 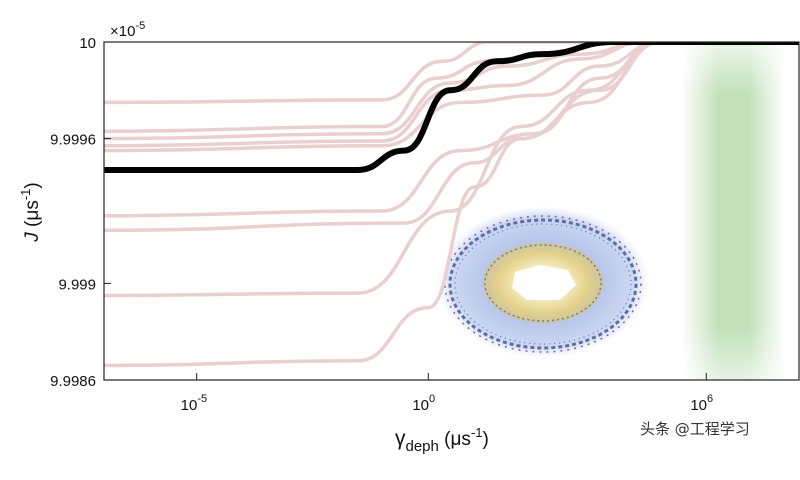 I want to click on y-tick-label: 10, so click(x=87, y=43).